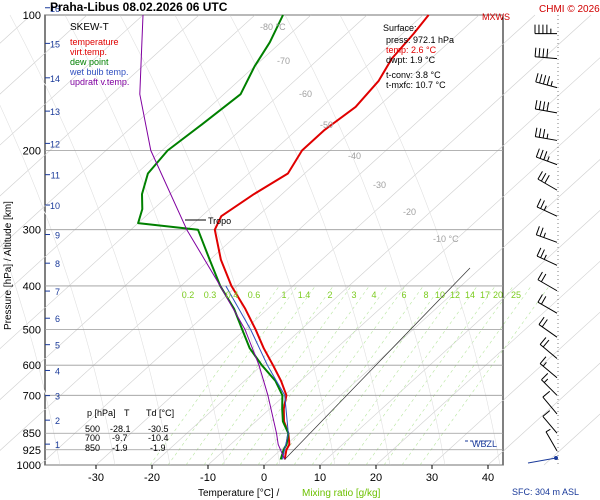  Describe the element at coordinates (57, 421) in the screenshot. I see `altitude-tick-label: 2` at that location.